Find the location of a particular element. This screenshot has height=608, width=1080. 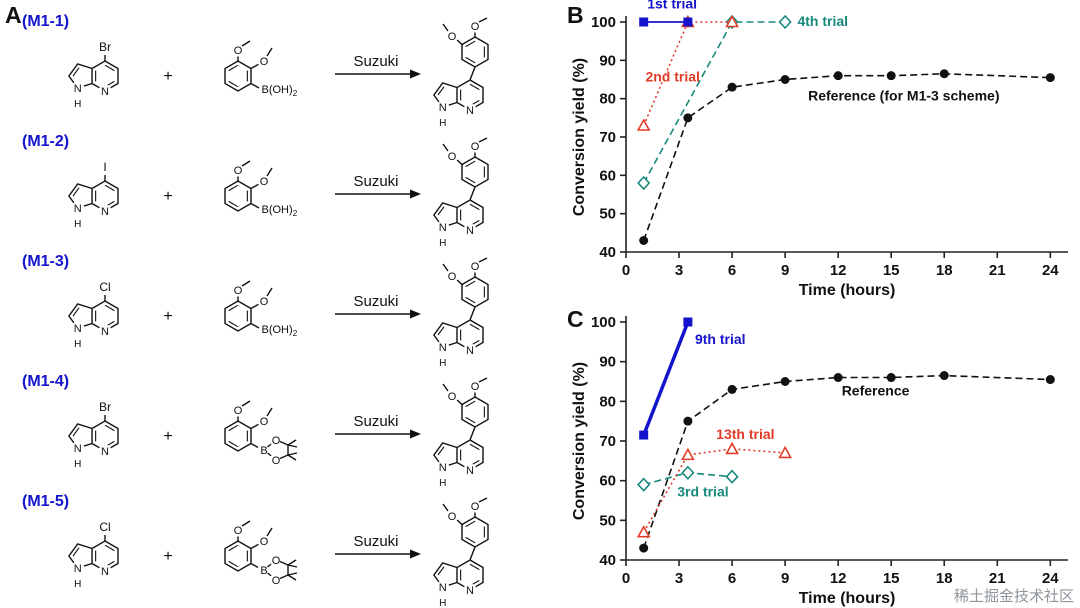

svg-text: 18 is located at coordinates (944, 270).